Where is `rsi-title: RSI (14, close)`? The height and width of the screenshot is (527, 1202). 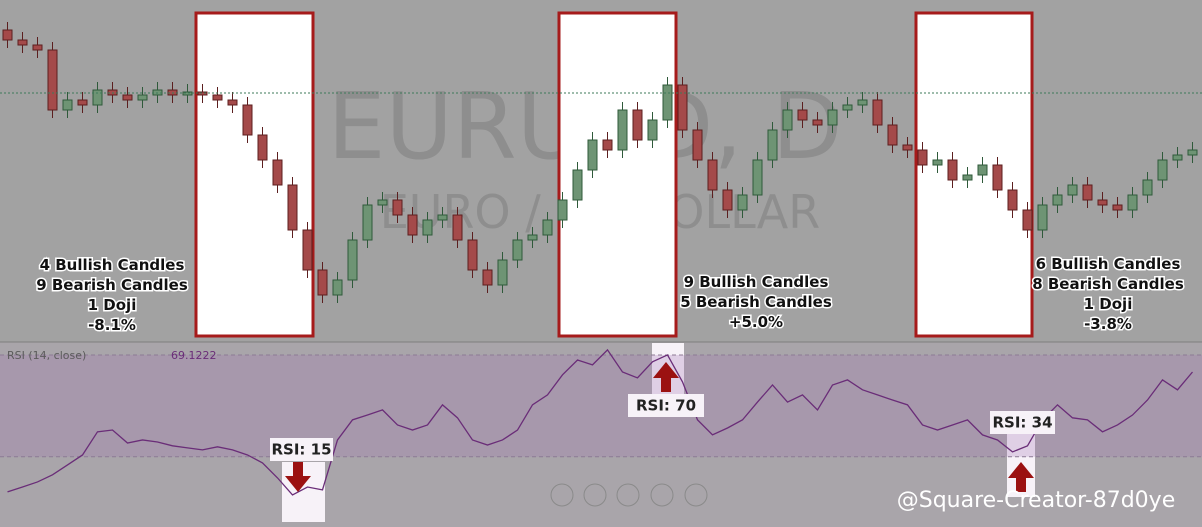 rsi-title: RSI (14, close) is located at coordinates (46, 355).